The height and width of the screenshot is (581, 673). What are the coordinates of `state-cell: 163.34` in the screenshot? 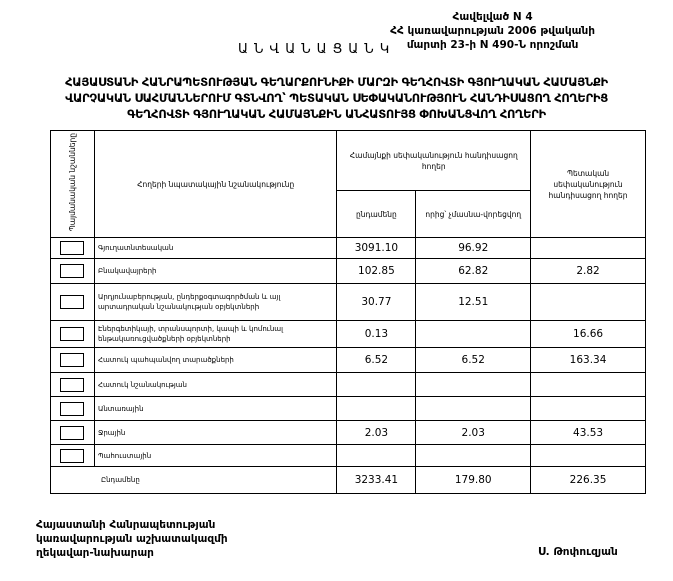 It's located at (588, 360).